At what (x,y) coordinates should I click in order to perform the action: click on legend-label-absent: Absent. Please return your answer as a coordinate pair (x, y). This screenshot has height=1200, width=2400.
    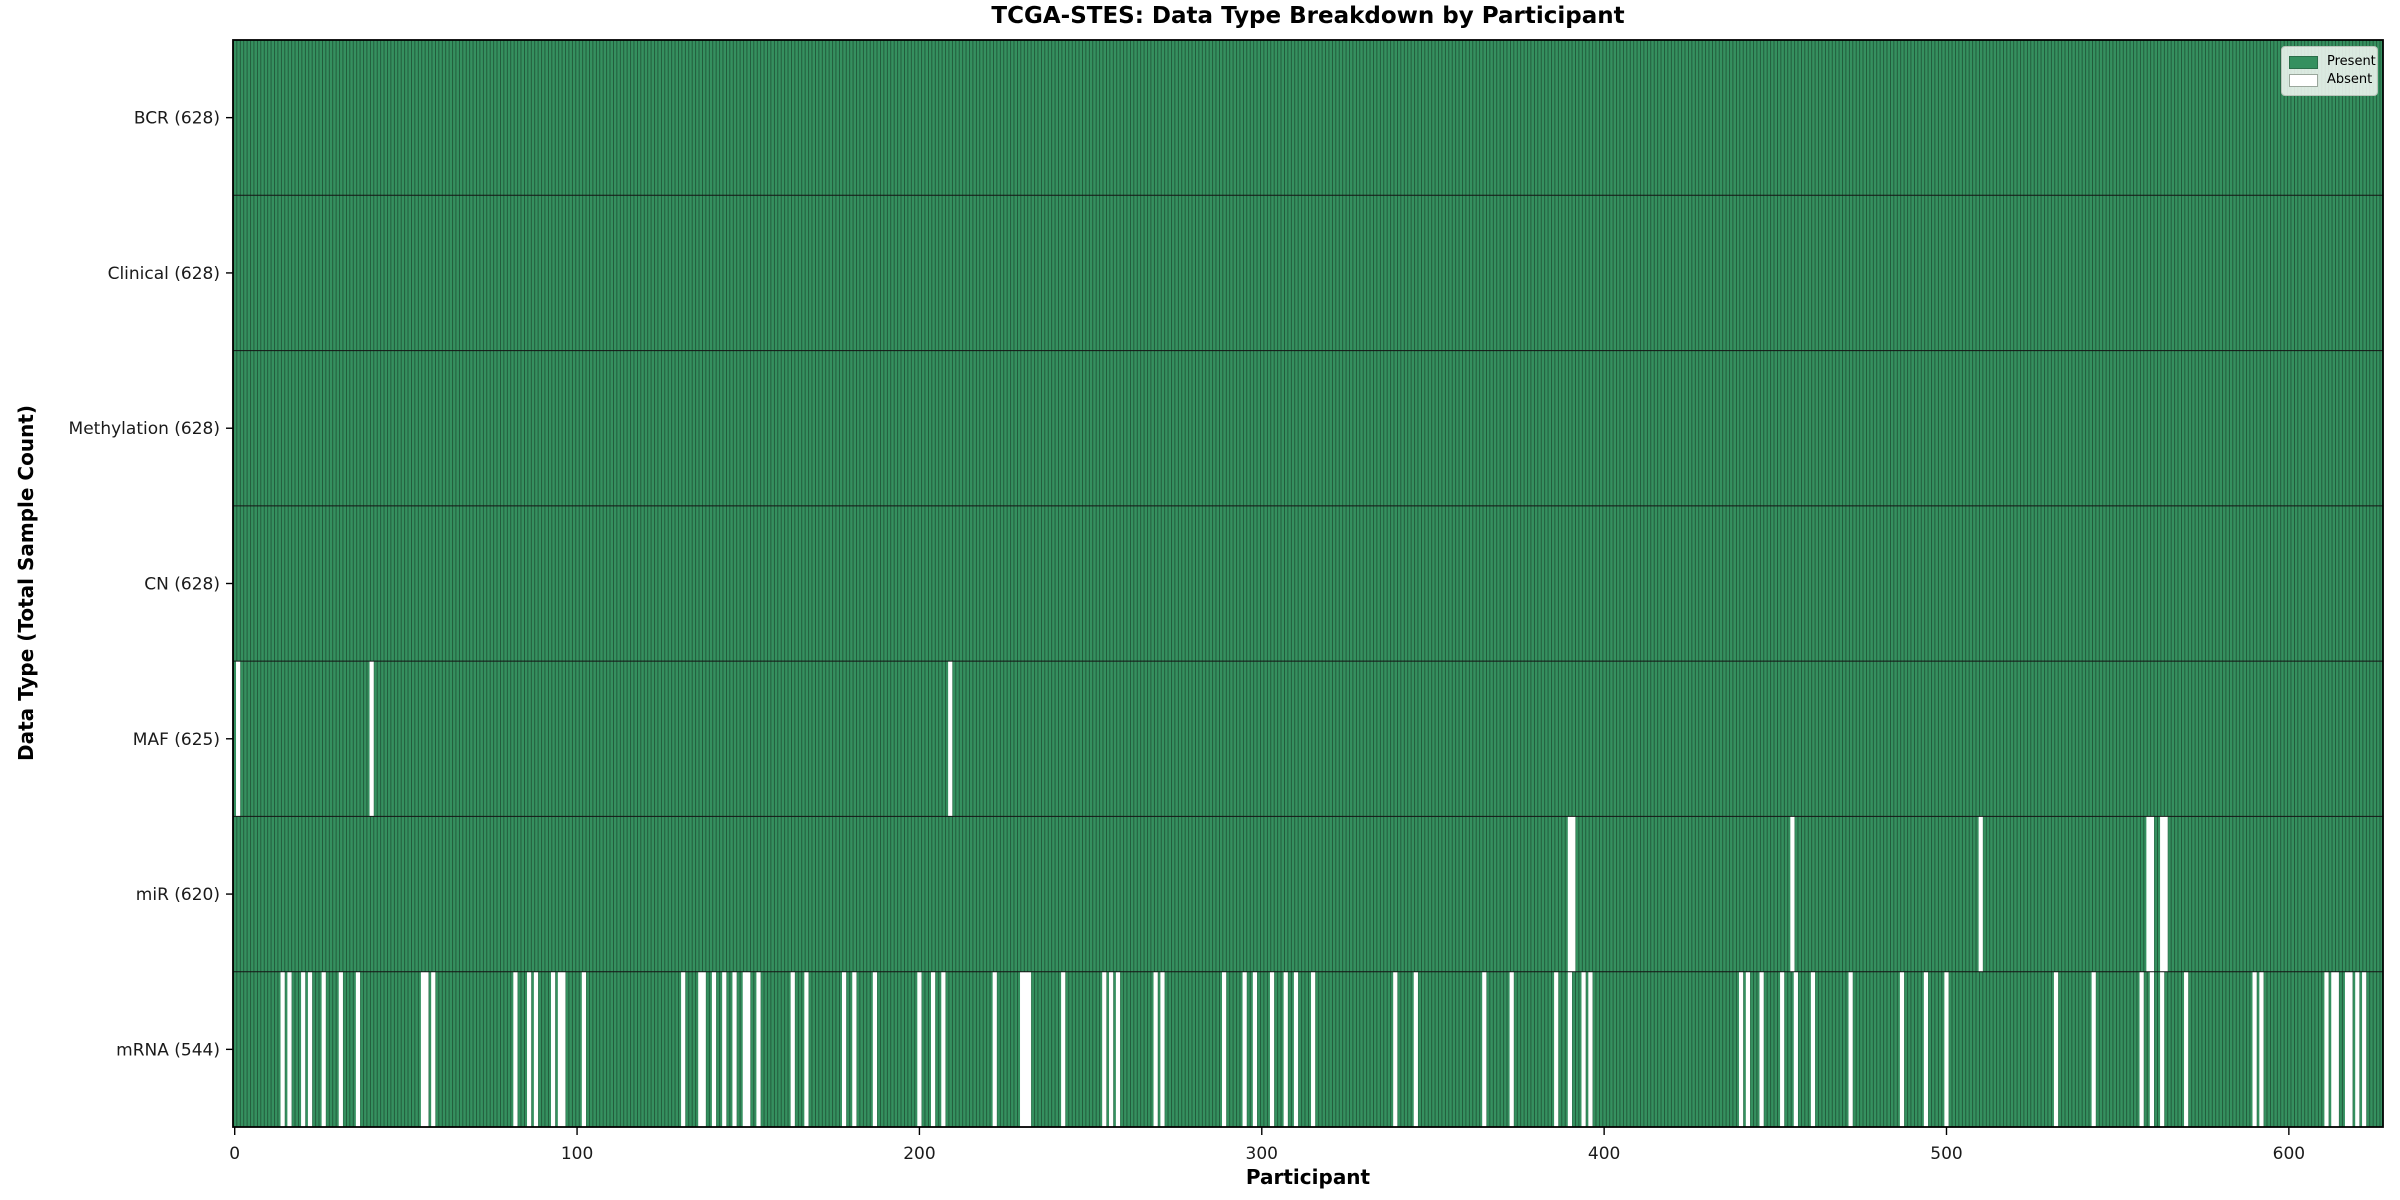
    Looking at the image, I should click on (2350, 79).